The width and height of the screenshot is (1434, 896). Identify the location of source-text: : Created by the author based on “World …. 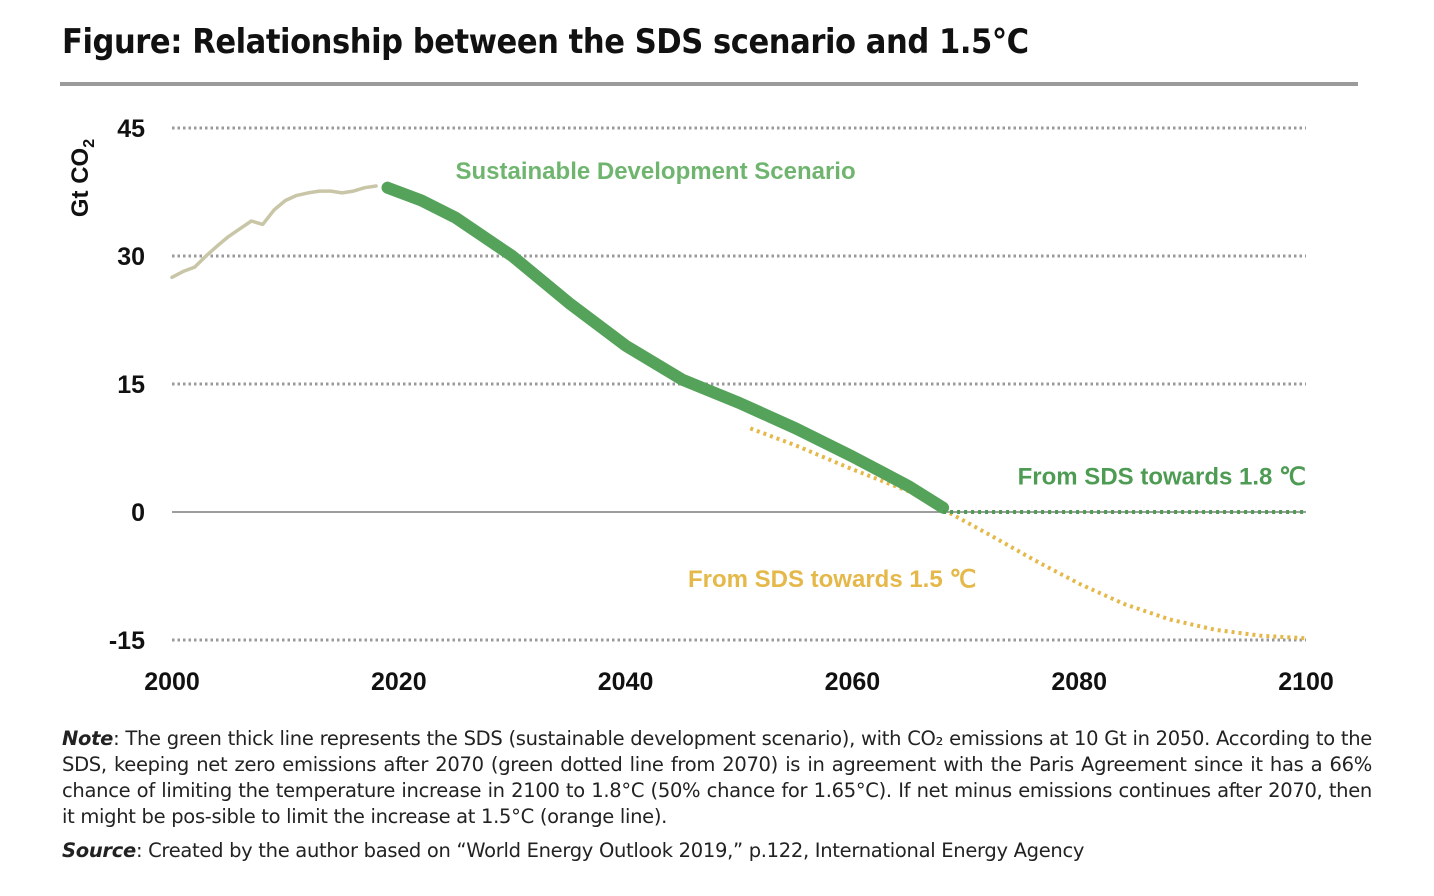
(610, 850).